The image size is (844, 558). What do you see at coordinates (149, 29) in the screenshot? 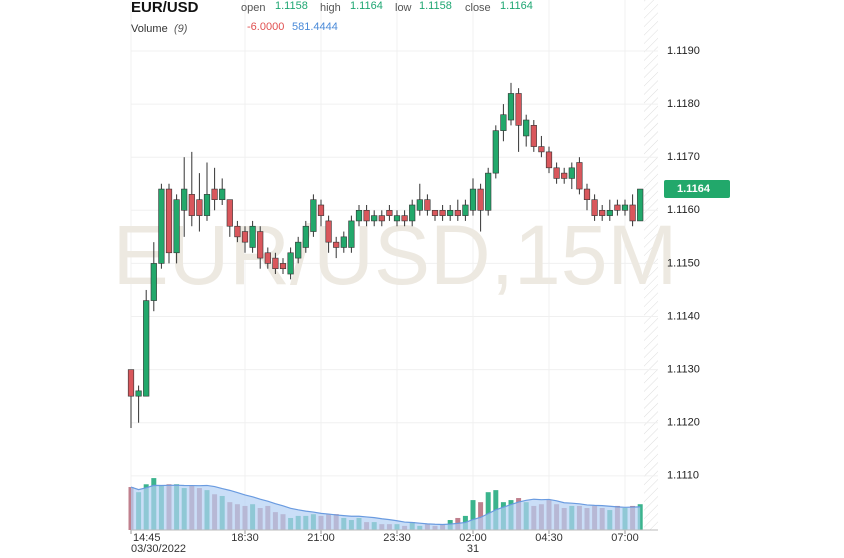
I see `volume-label: Volume` at bounding box center [149, 29].